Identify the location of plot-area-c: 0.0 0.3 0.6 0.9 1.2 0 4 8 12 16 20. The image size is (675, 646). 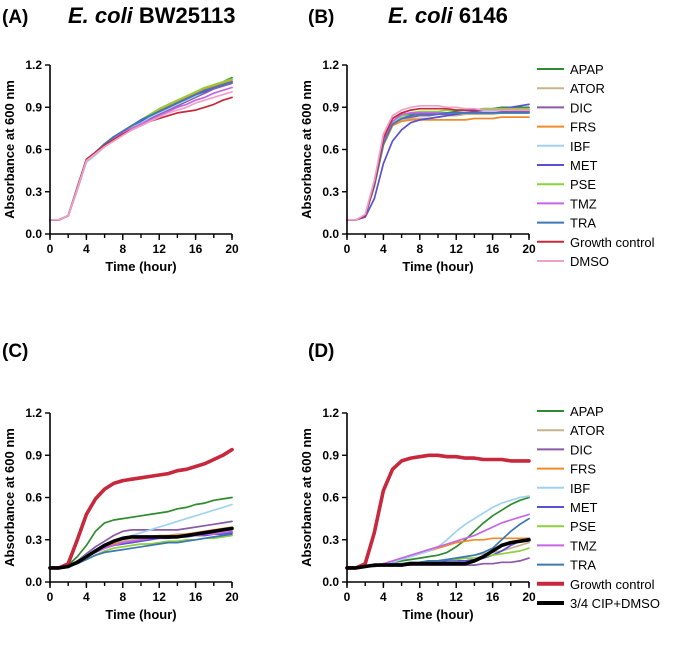
(132, 505).